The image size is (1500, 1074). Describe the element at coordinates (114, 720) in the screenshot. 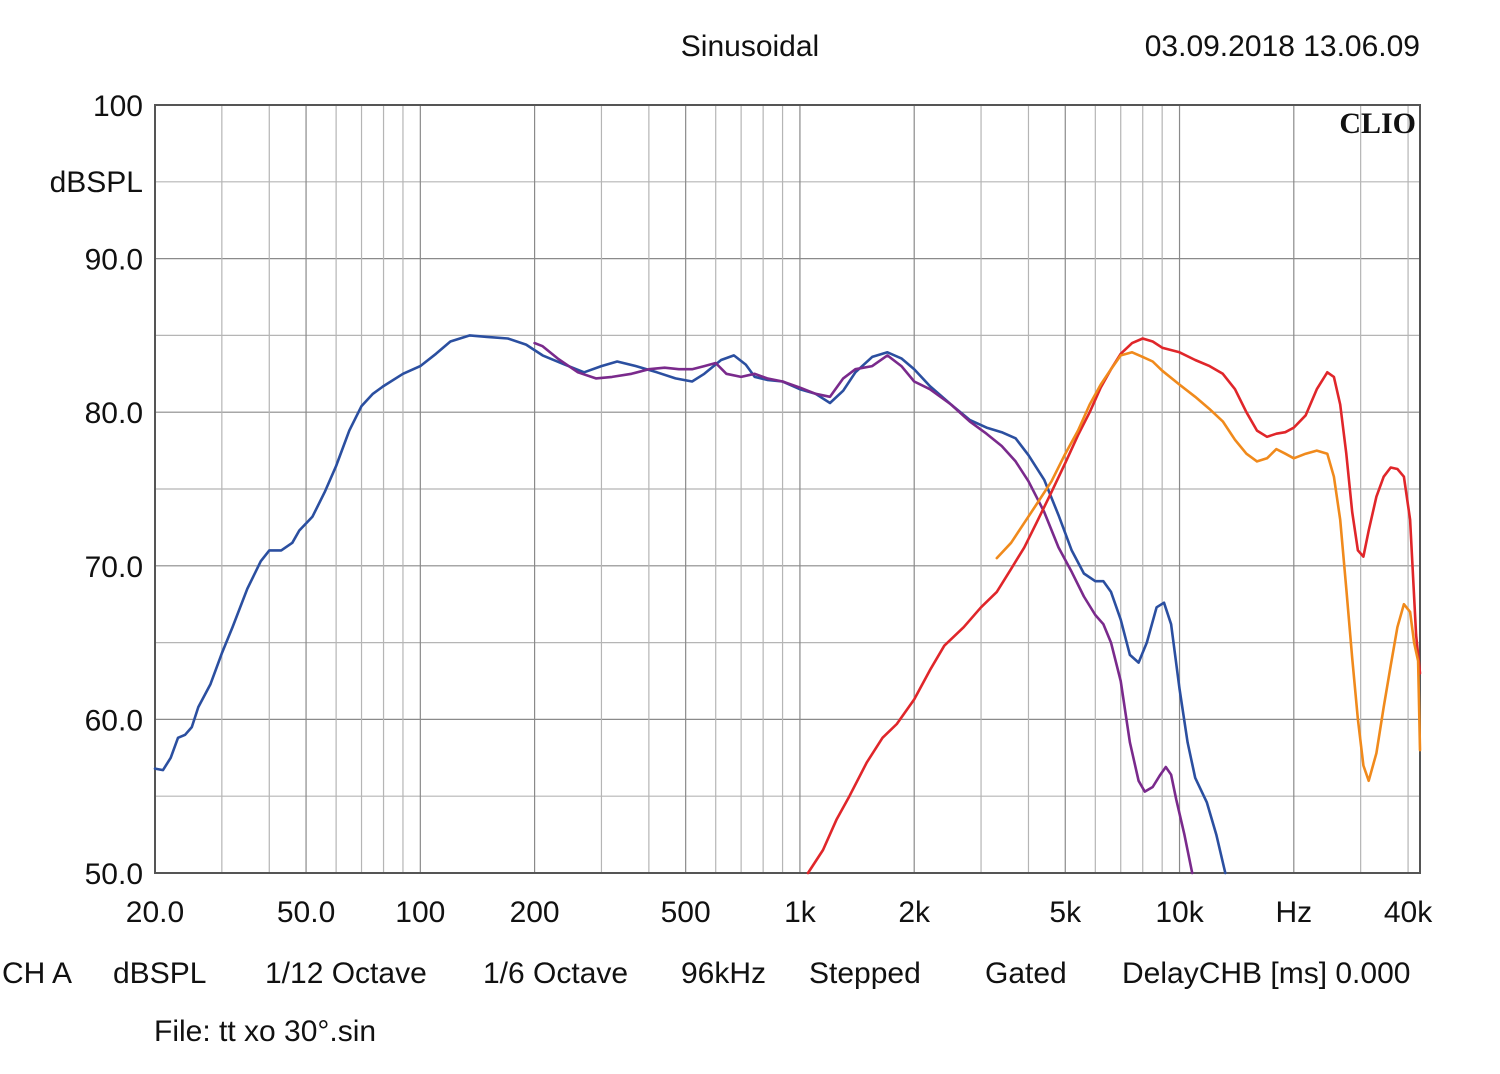

I see `y-tick-label: 60.0` at that location.